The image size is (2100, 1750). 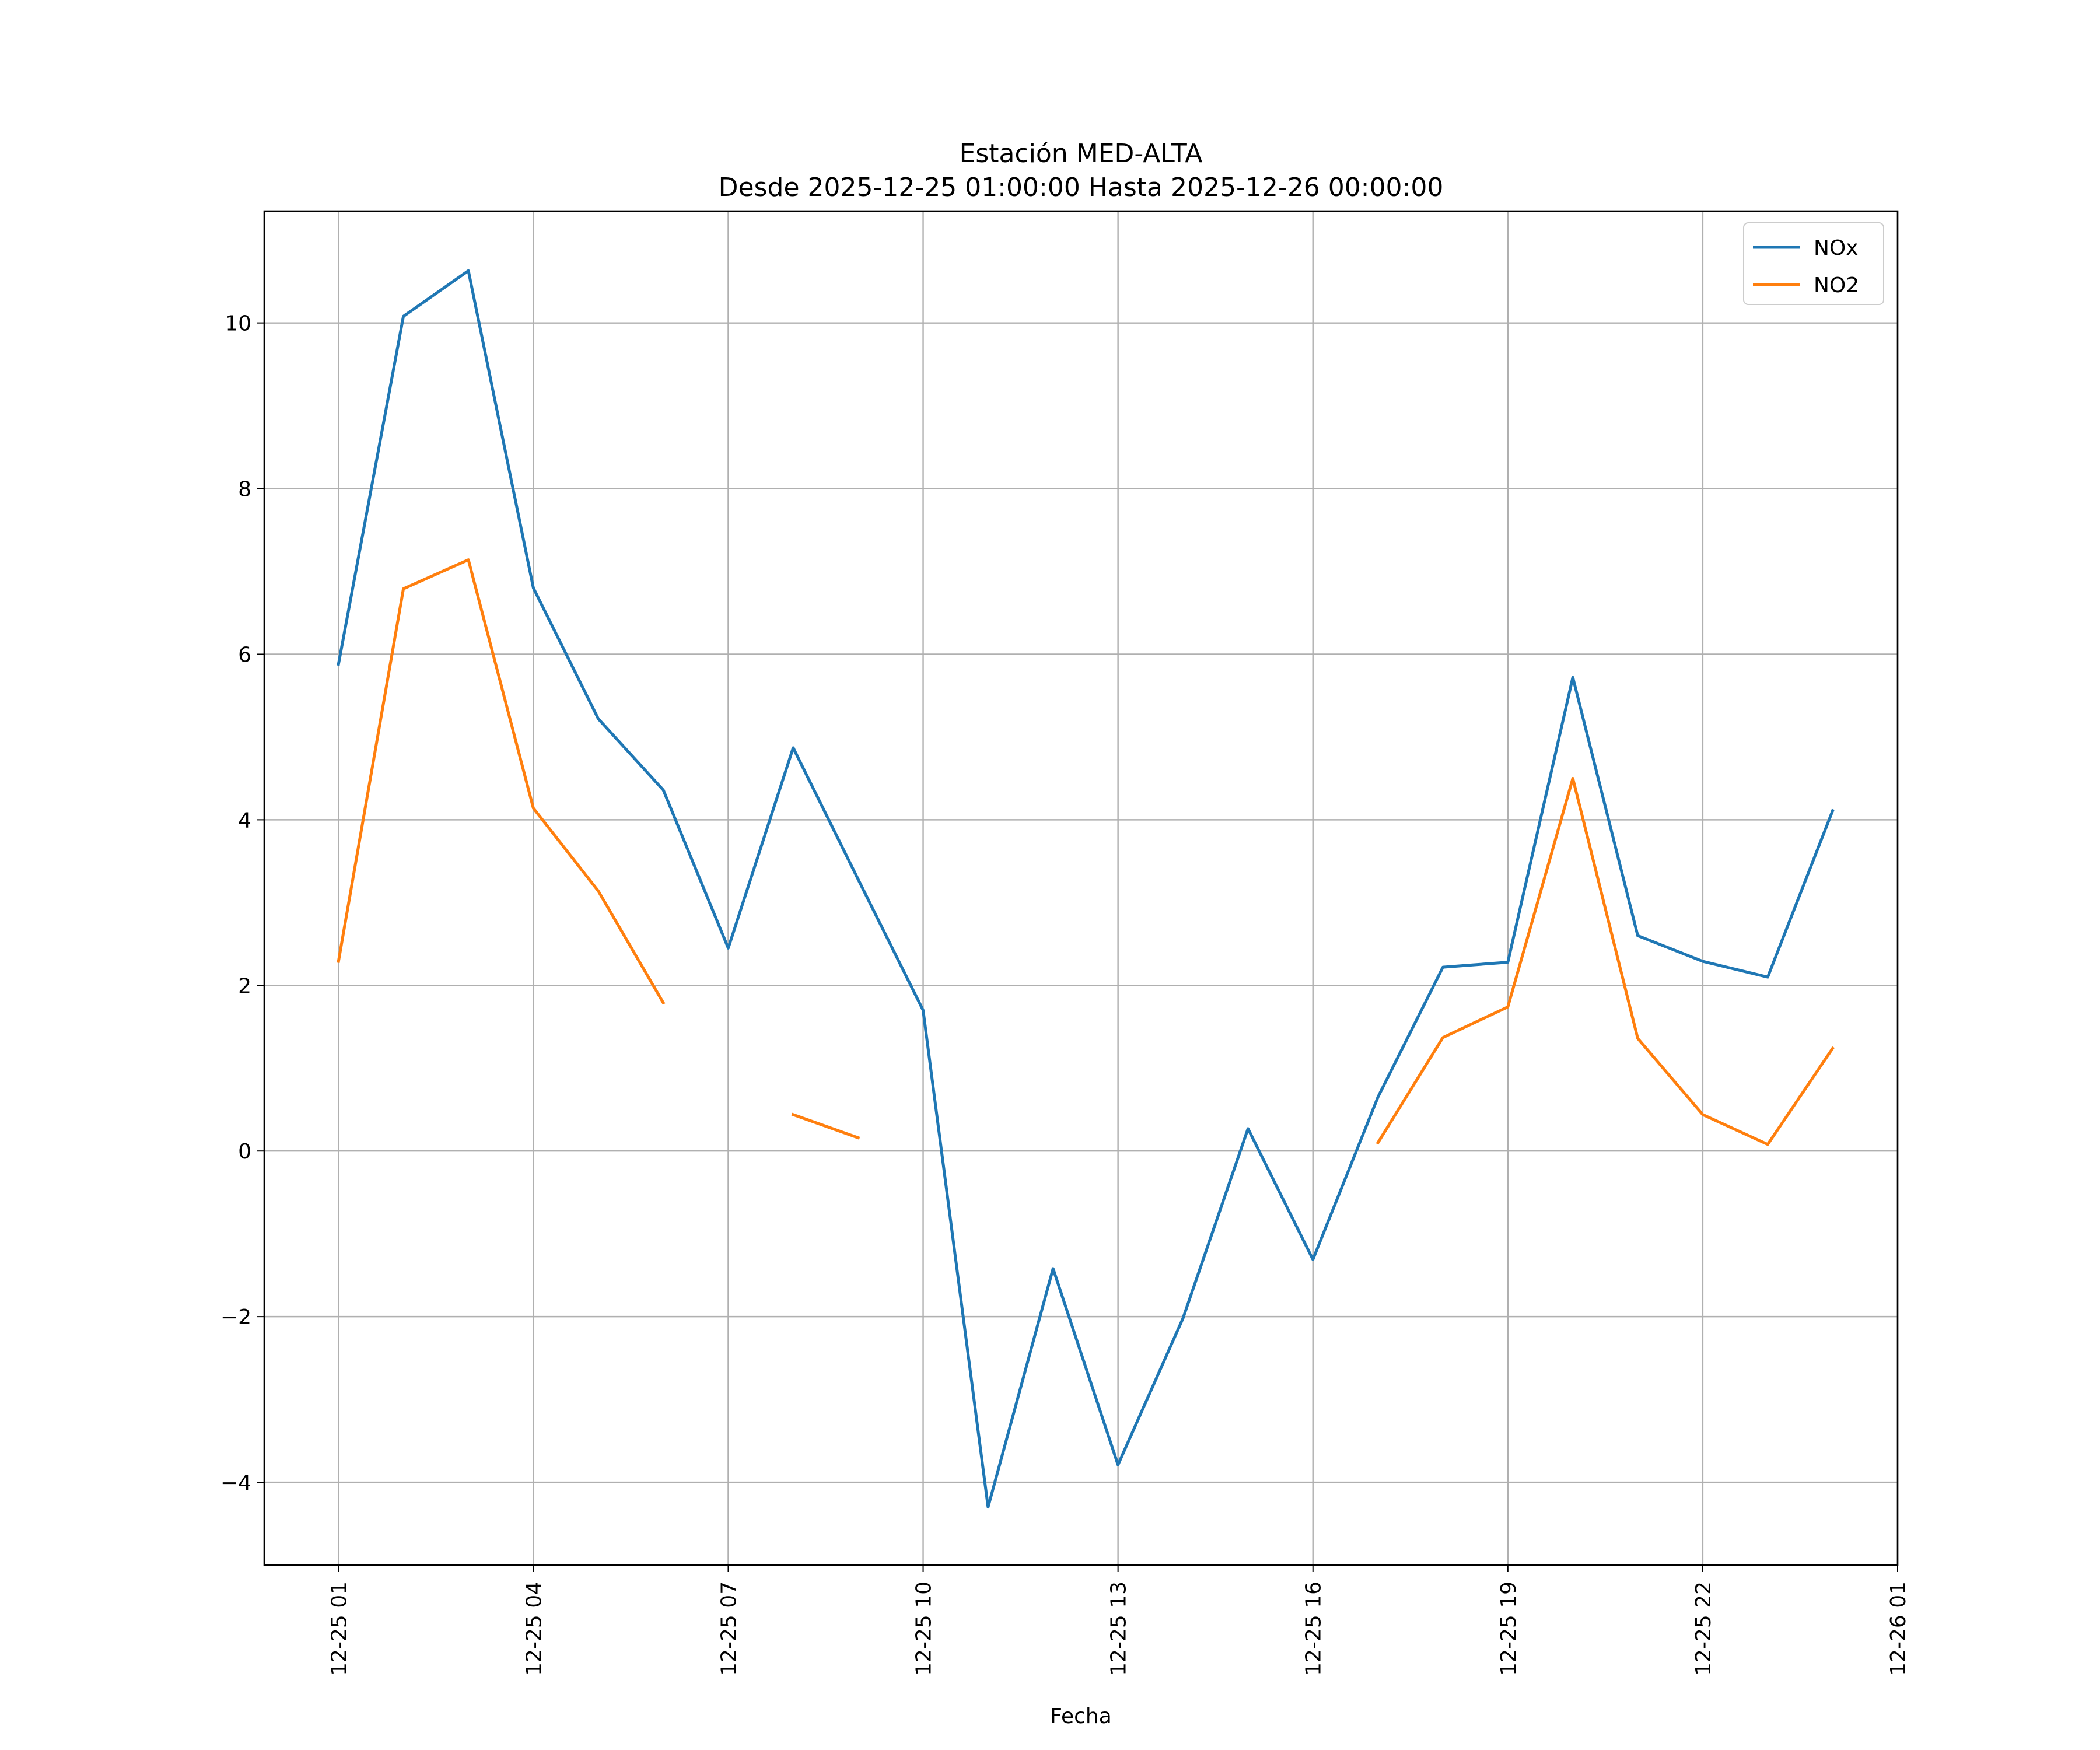 What do you see at coordinates (339, 1629) in the screenshot?
I see `x-tick-label-0: 12-25 01` at bounding box center [339, 1629].